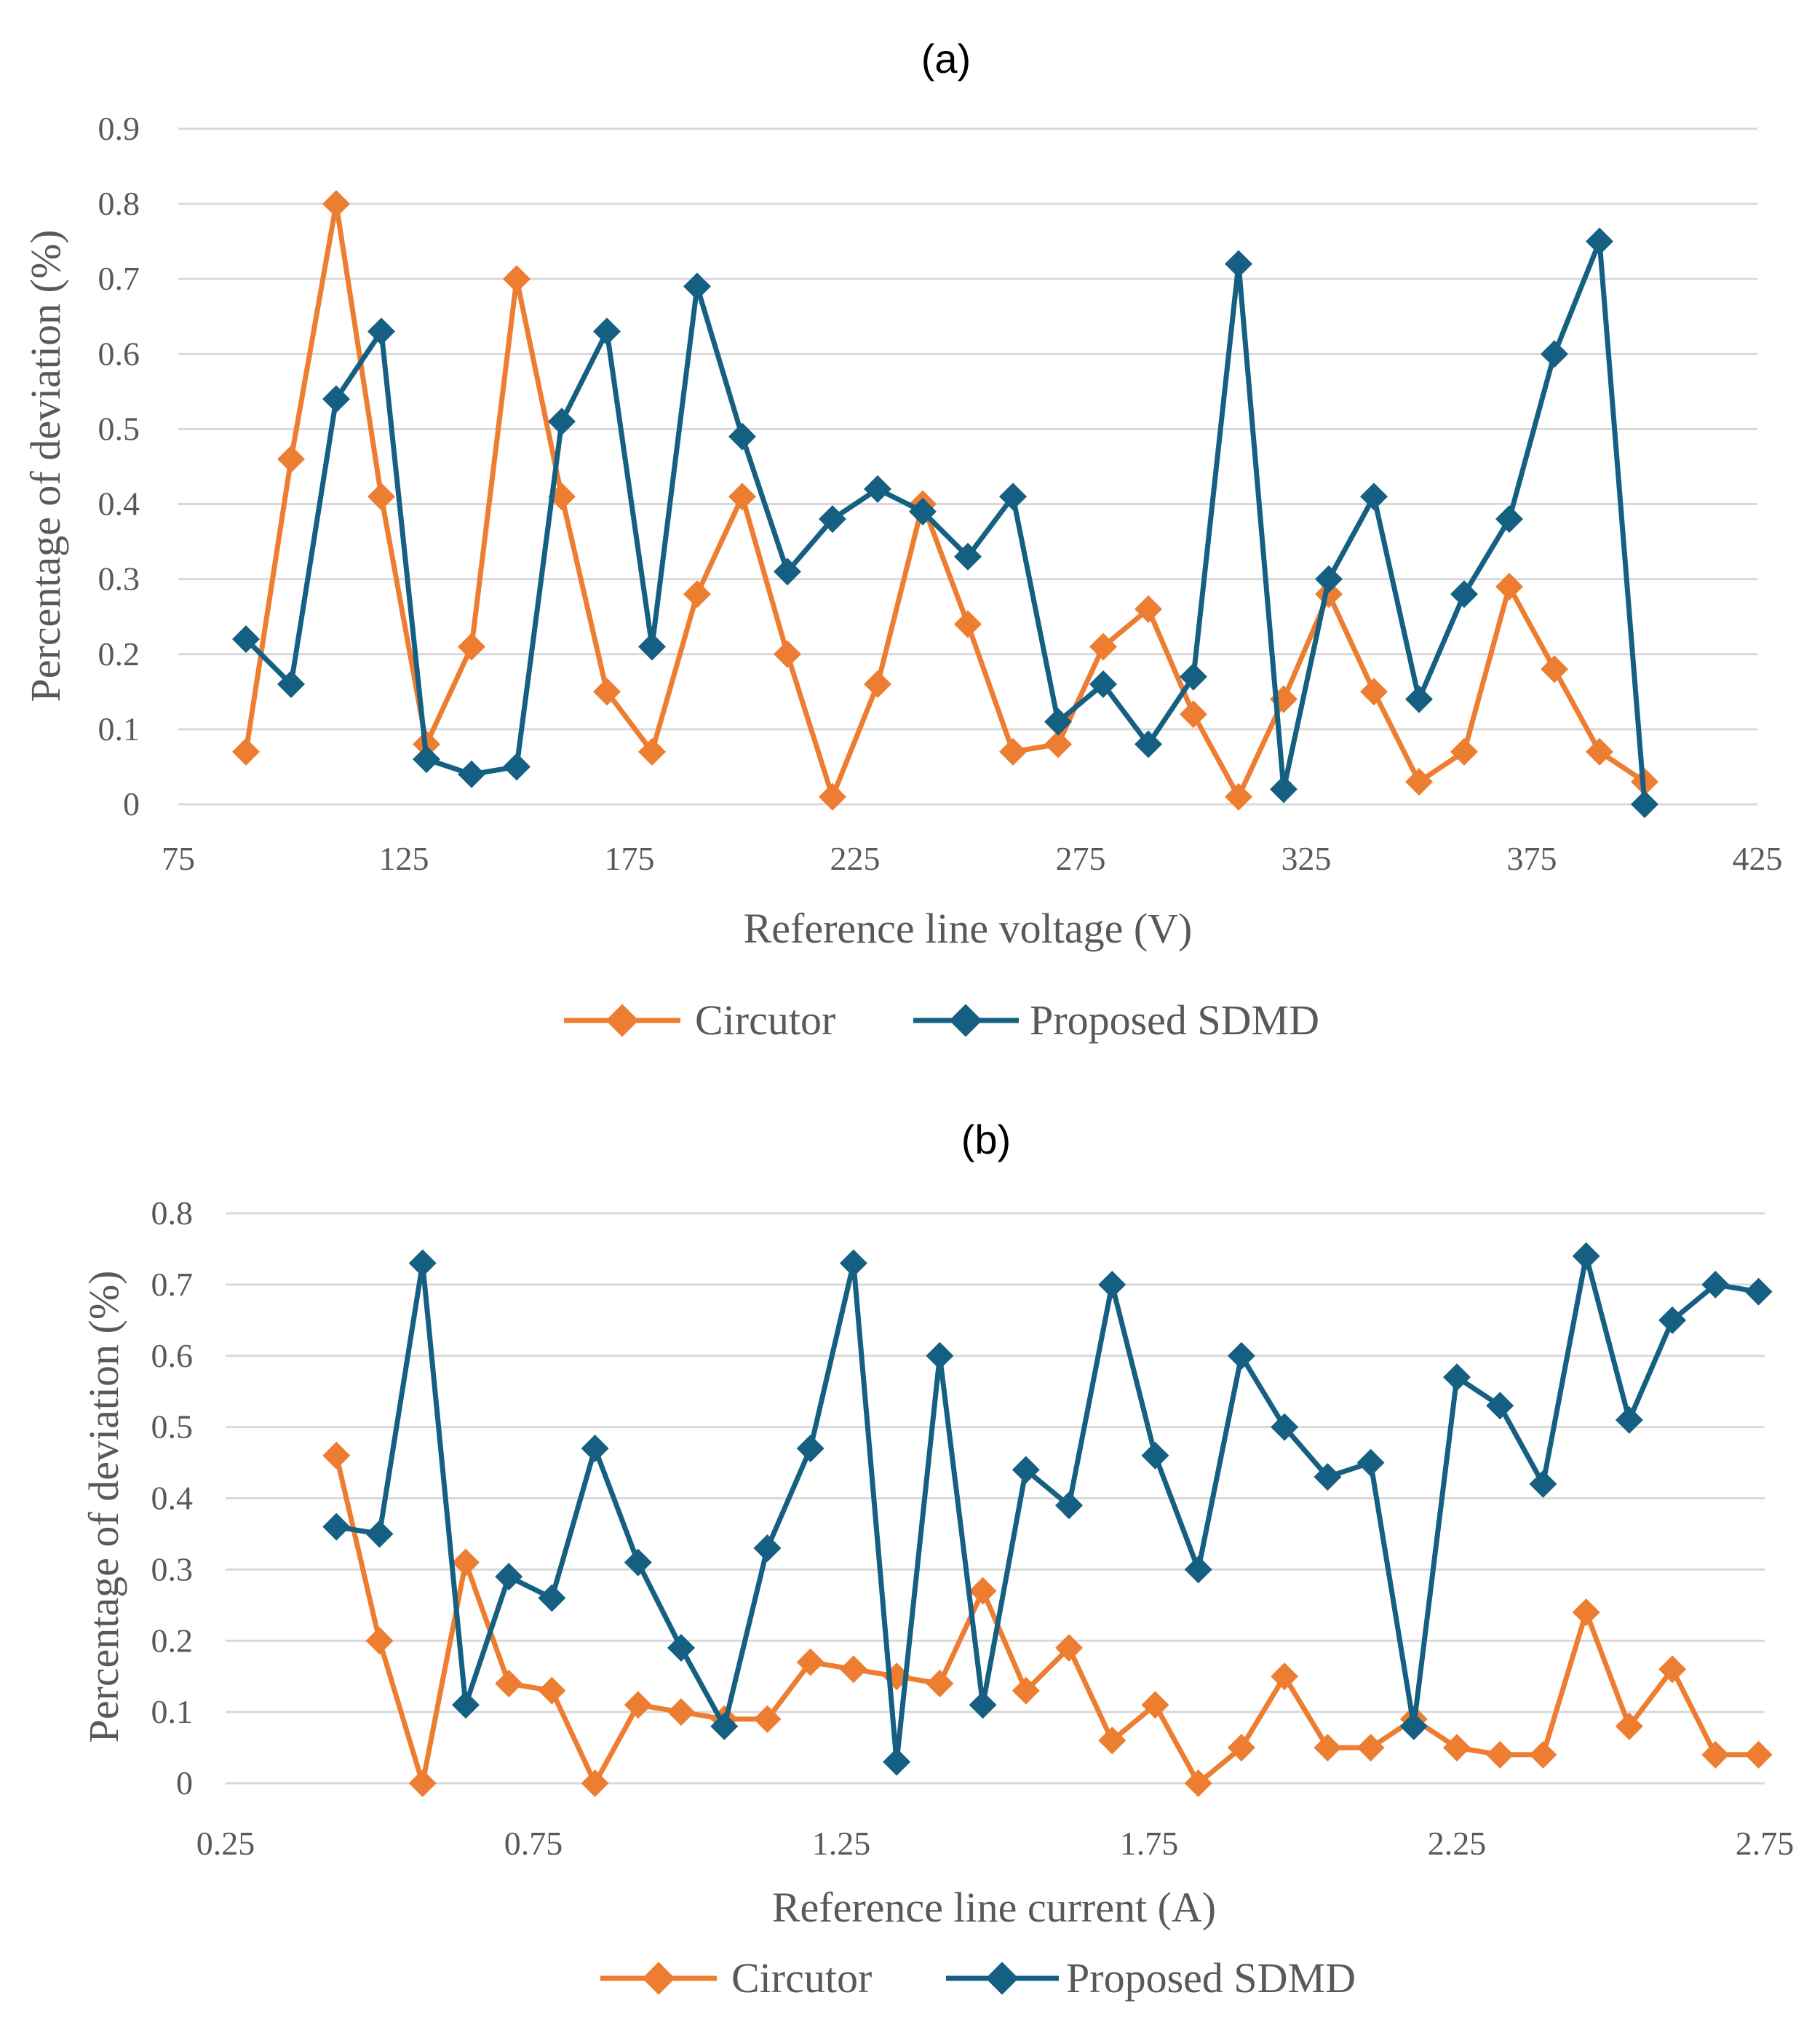 The image size is (1820, 2030). Describe the element at coordinates (119, 466) in the screenshot. I see `chart-a-y-tick-labels: 0 0.1 0.2 0.3 0.4 0.5 0.6 0.7 0.8 0.9` at that location.